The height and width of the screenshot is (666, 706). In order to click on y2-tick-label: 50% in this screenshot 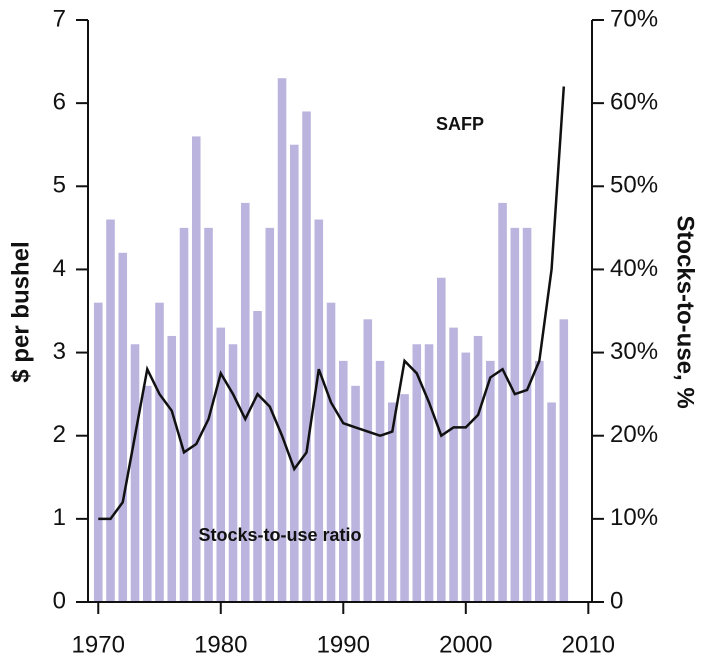, I will do `click(634, 185)`.